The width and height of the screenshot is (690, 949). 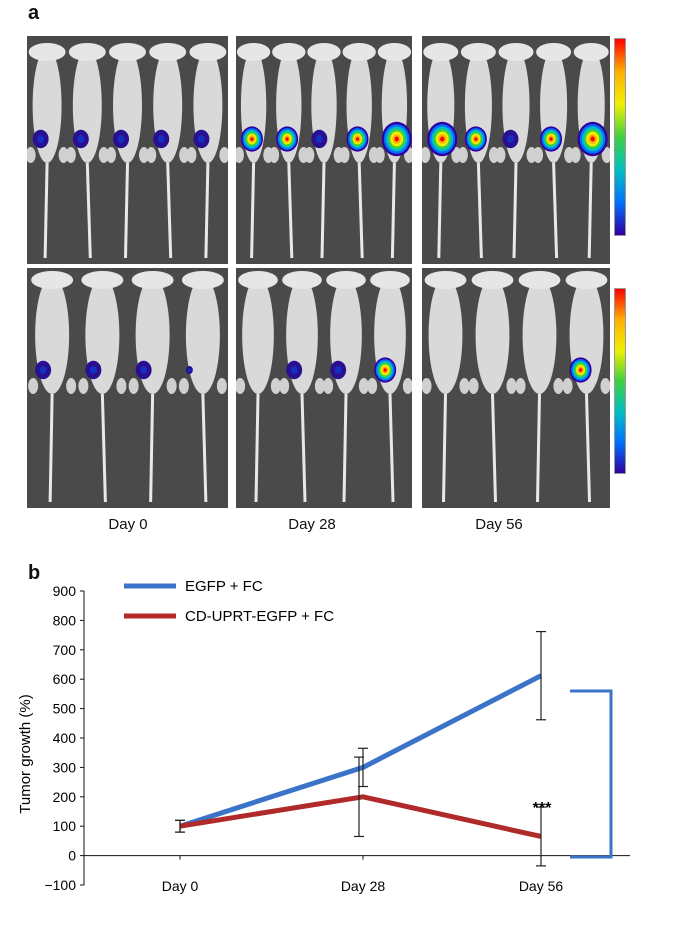 What do you see at coordinates (541, 886) in the screenshot?
I see `x-tick-label: Day 56` at bounding box center [541, 886].